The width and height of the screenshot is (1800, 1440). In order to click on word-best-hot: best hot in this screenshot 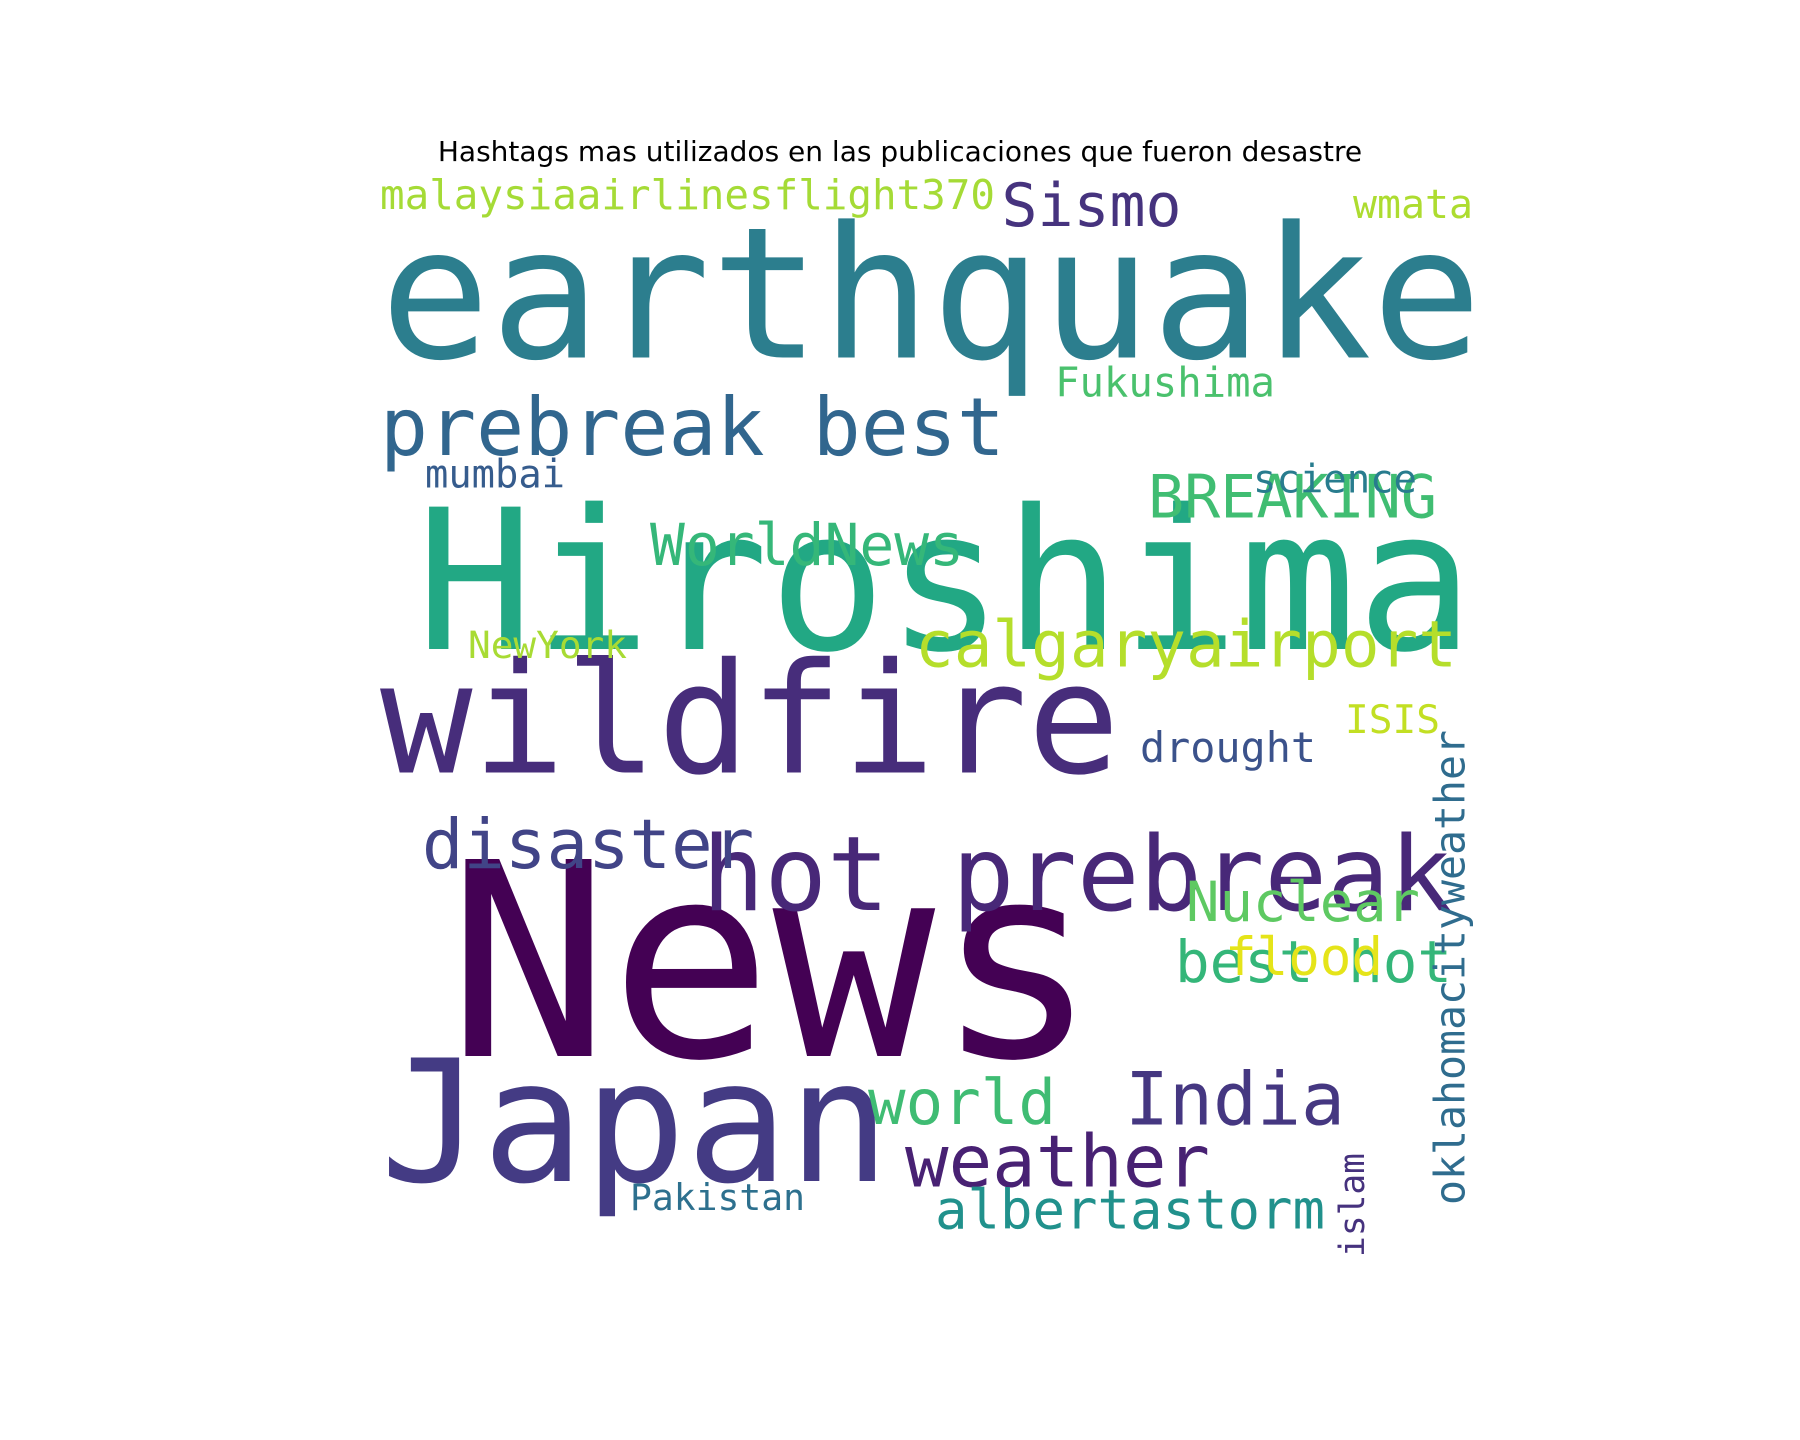, I will do `click(1313, 962)`.